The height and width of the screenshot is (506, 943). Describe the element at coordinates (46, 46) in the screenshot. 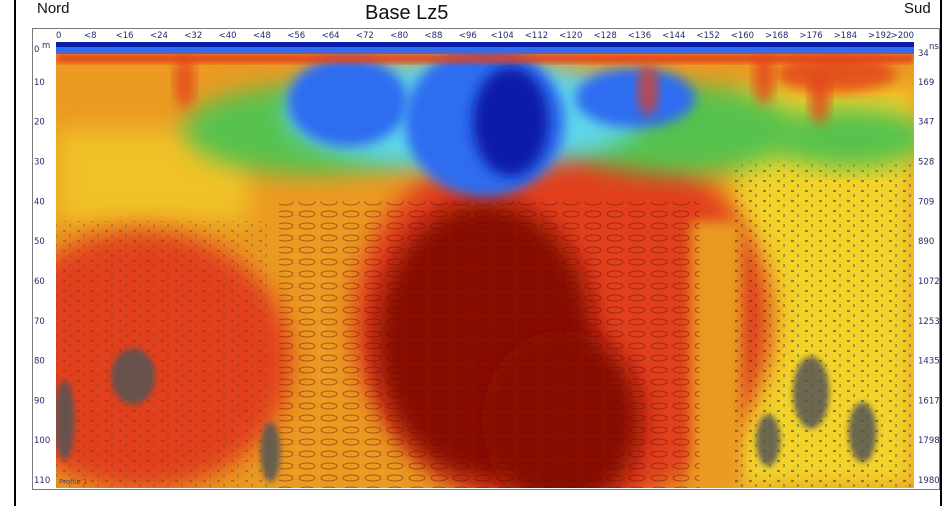

I see `y-unit-label: m` at that location.